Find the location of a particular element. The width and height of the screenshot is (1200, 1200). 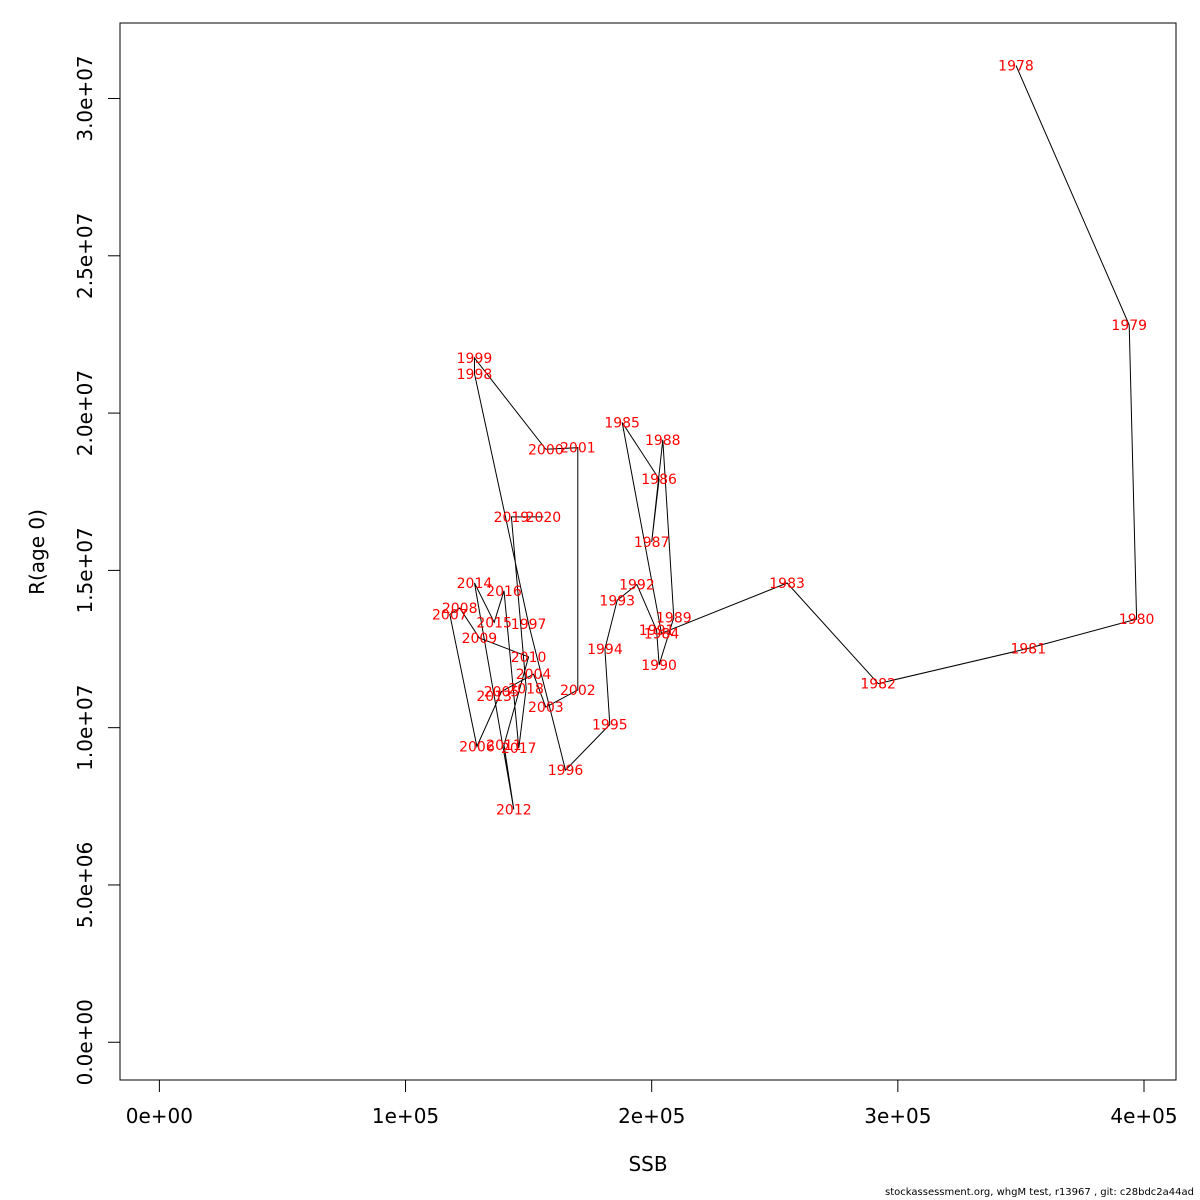

year-label-1999: 1999 is located at coordinates (475, 359).